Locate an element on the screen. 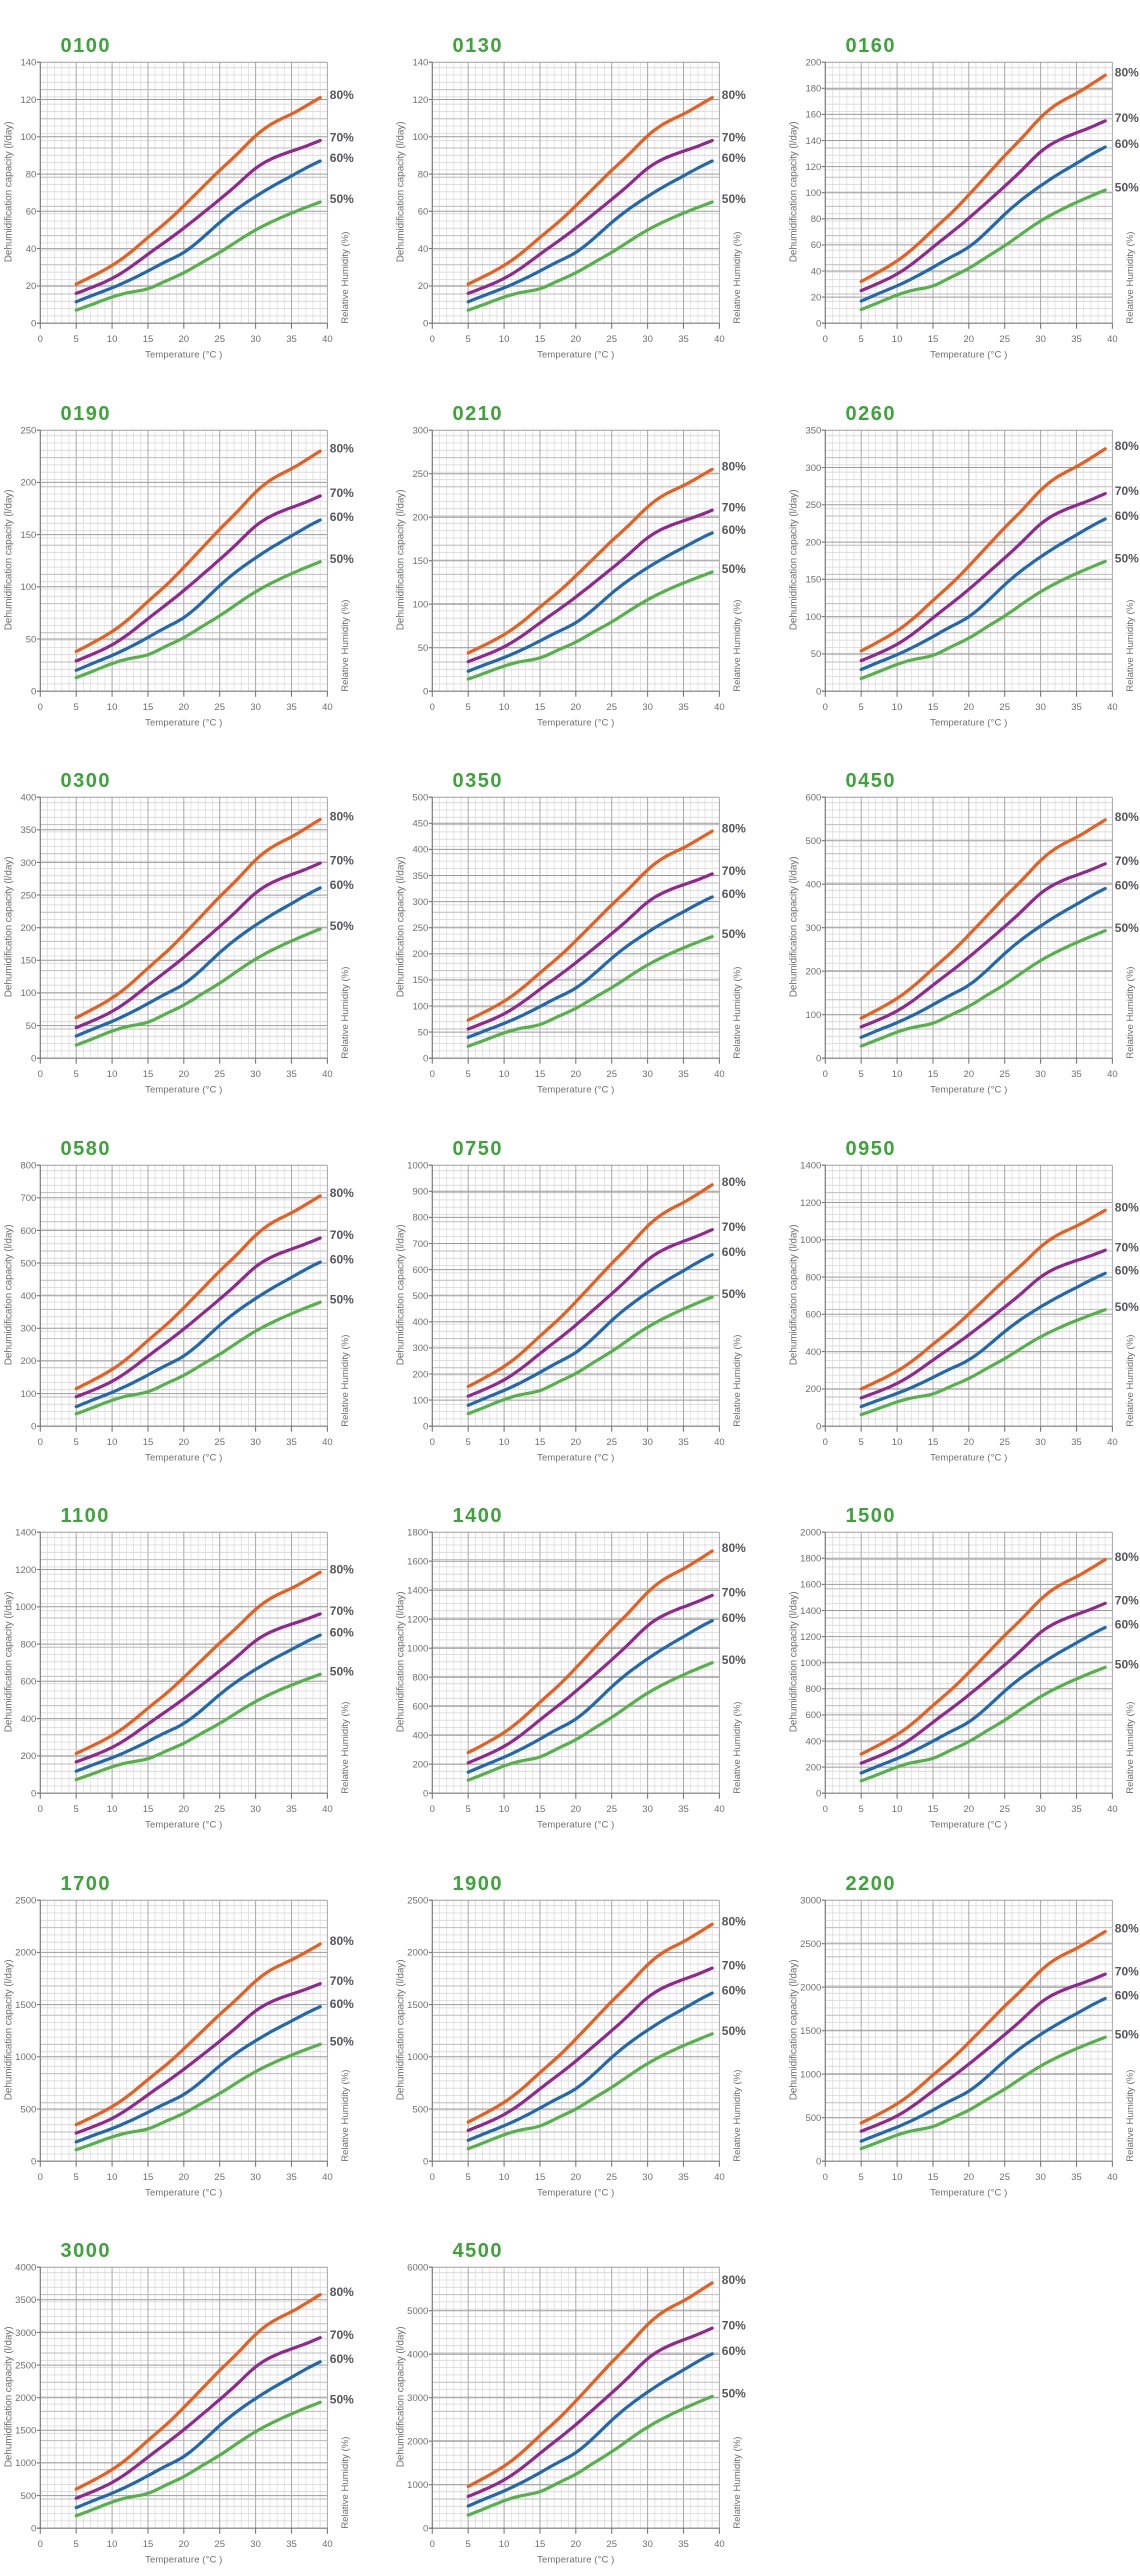 The height and width of the screenshot is (2572, 1140). svg-text: 0300 is located at coordinates (86, 781).